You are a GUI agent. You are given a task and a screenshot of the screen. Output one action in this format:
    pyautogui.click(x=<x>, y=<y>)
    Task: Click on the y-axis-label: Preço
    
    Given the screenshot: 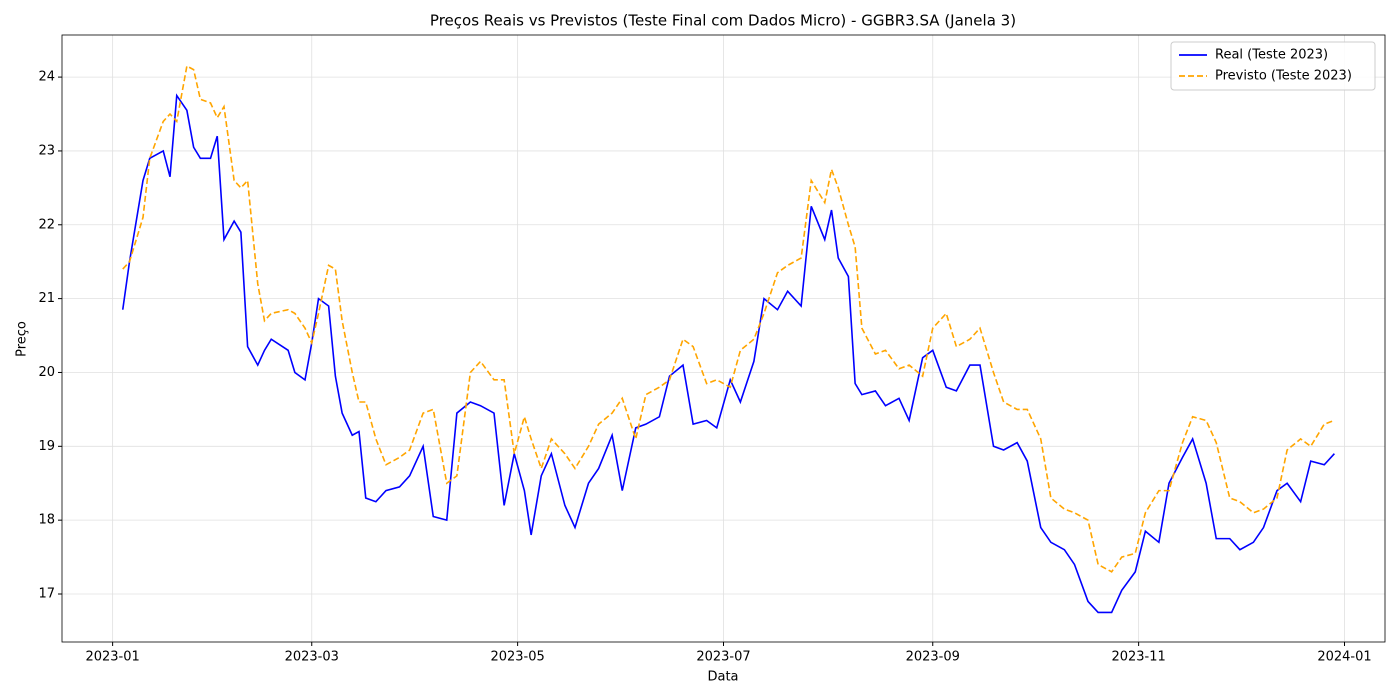 What is the action you would take?
    pyautogui.click(x=22, y=339)
    